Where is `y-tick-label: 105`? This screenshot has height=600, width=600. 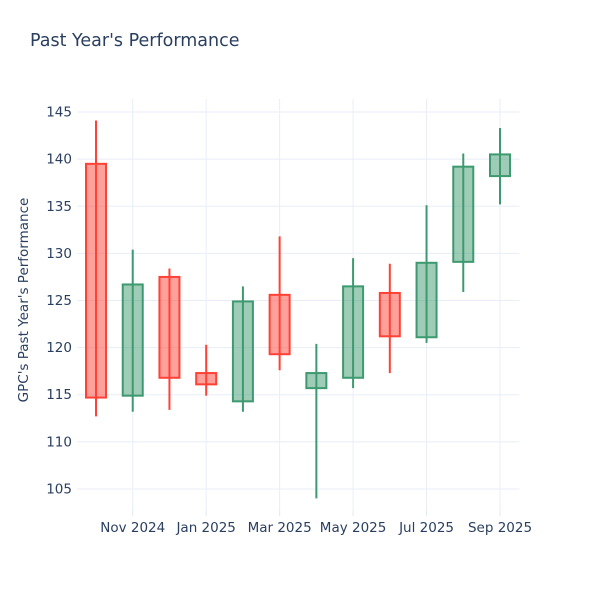
y-tick-label: 105 is located at coordinates (59, 489).